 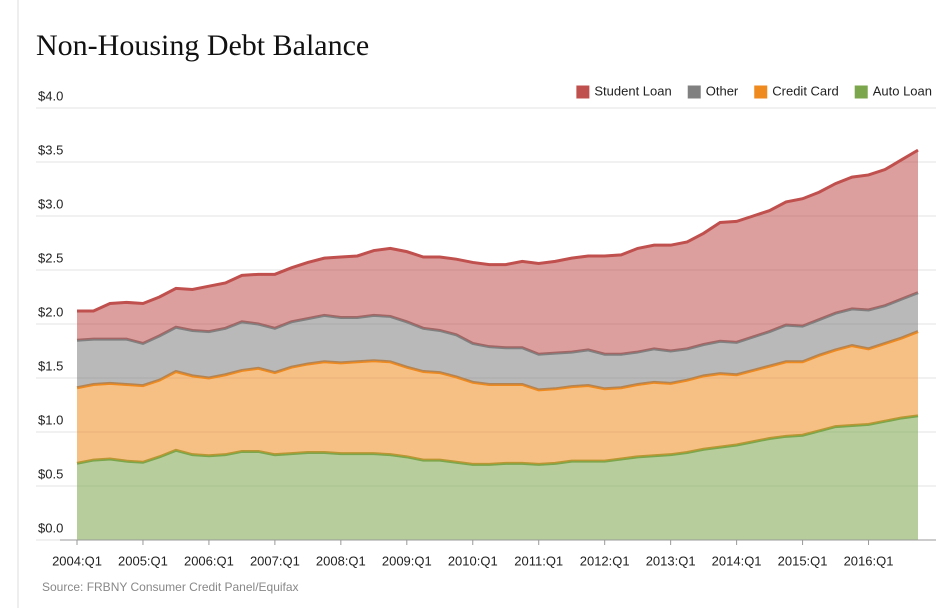 What do you see at coordinates (902, 90) in the screenshot?
I see `legend-label: Auto Loan` at bounding box center [902, 90].